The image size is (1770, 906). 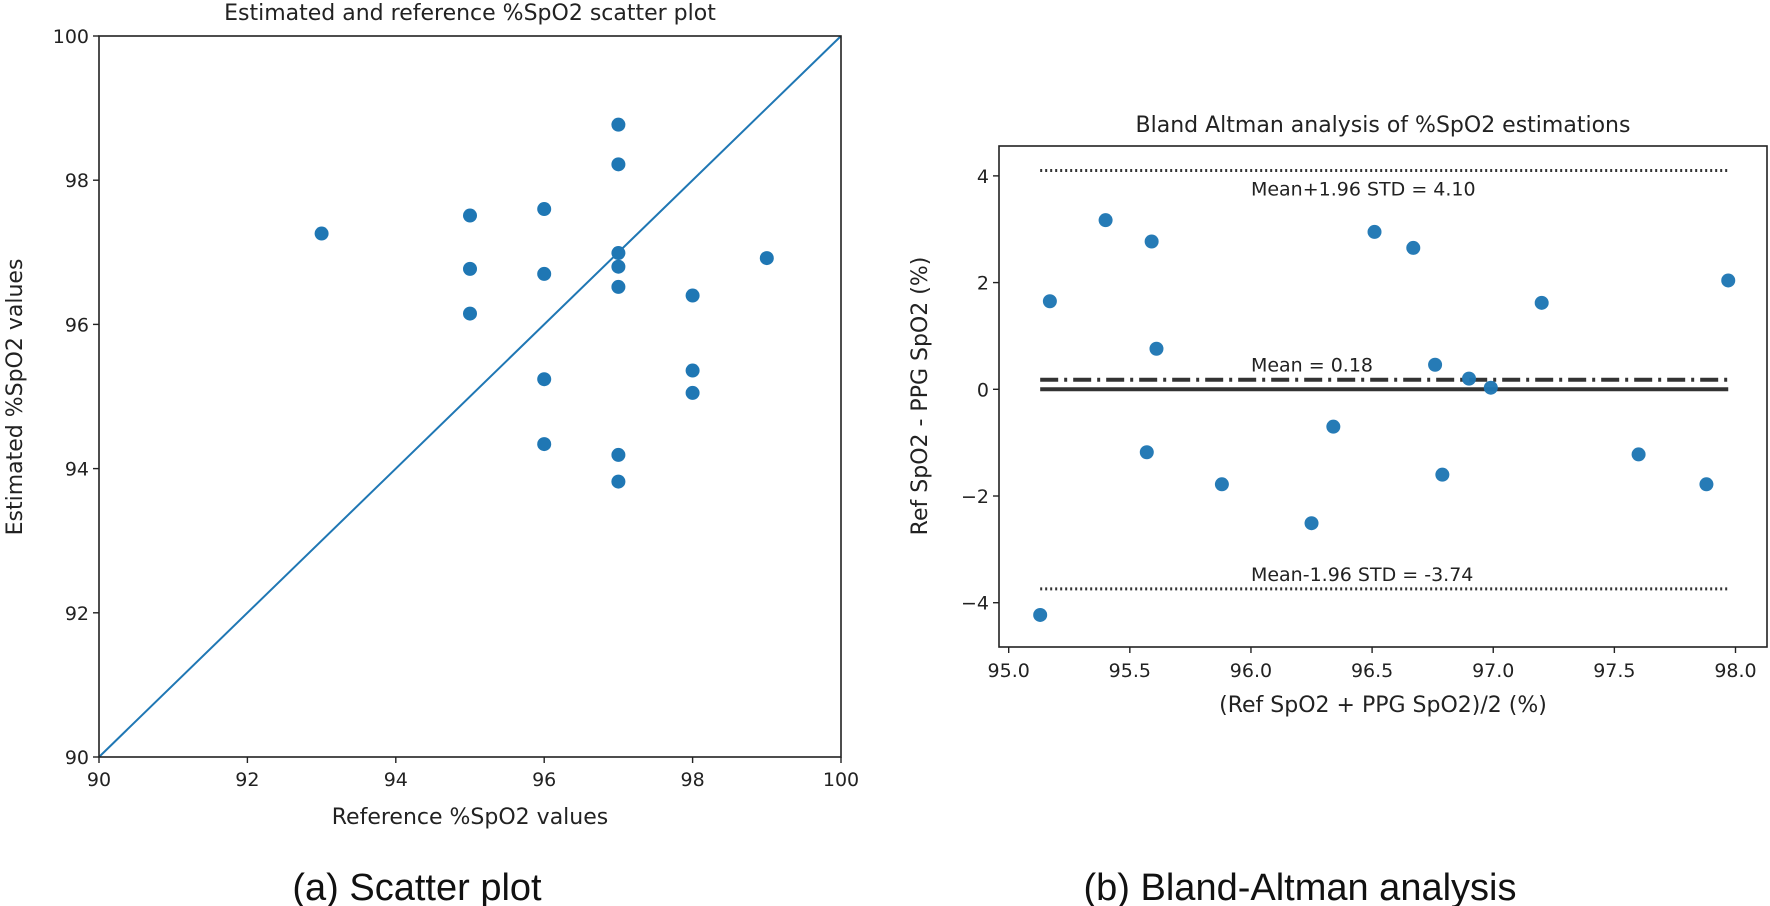 What do you see at coordinates (1383, 705) in the screenshot?
I see `right-xlabel: (Ref SpO2 + PPG SpO2)/2 (%)` at bounding box center [1383, 705].